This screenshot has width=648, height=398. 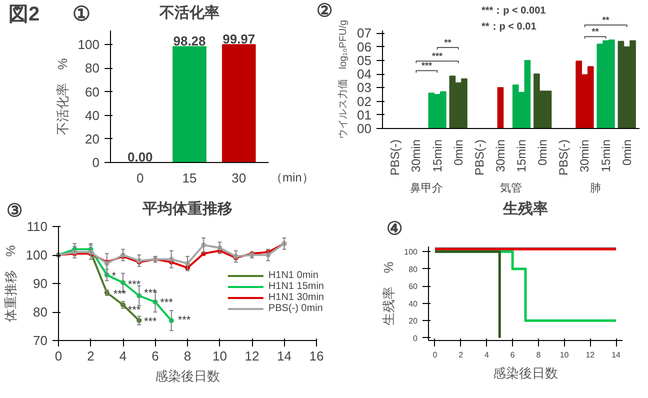 What do you see at coordinates (388, 293) in the screenshot?
I see `y-axis-title: 生残率 %` at bounding box center [388, 293].